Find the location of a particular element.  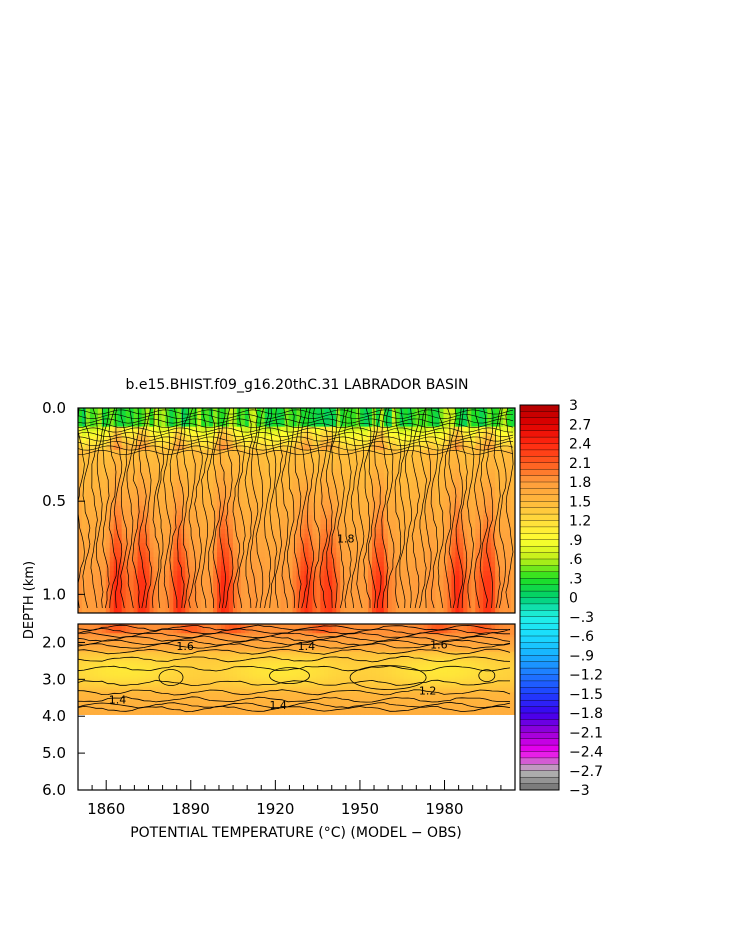

lower-heatmap is located at coordinates (296, 669).